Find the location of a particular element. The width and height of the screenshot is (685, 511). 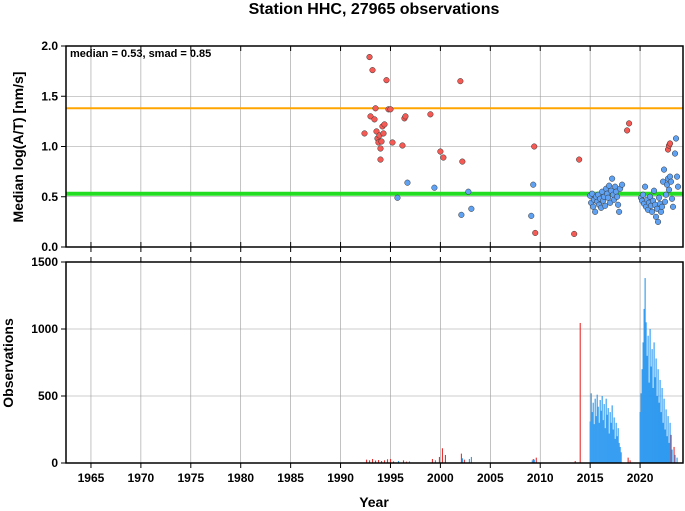

median-smad-annotation: median = 0.53, smad = 0.85 is located at coordinates (140, 54).